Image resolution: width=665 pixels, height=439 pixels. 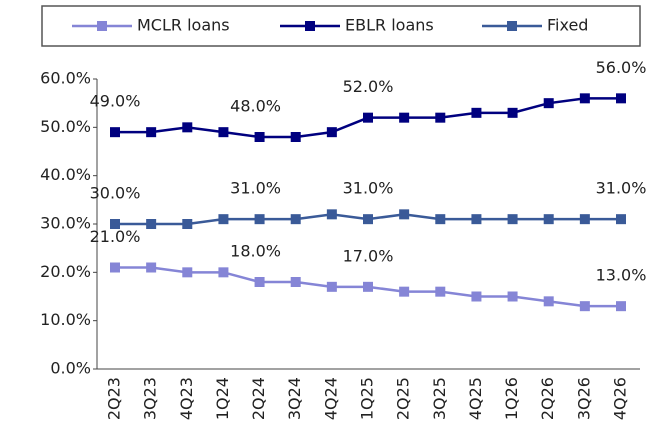 What do you see at coordinates (621, 67) in the screenshot?
I see `data-label: 56.0%` at bounding box center [621, 67].